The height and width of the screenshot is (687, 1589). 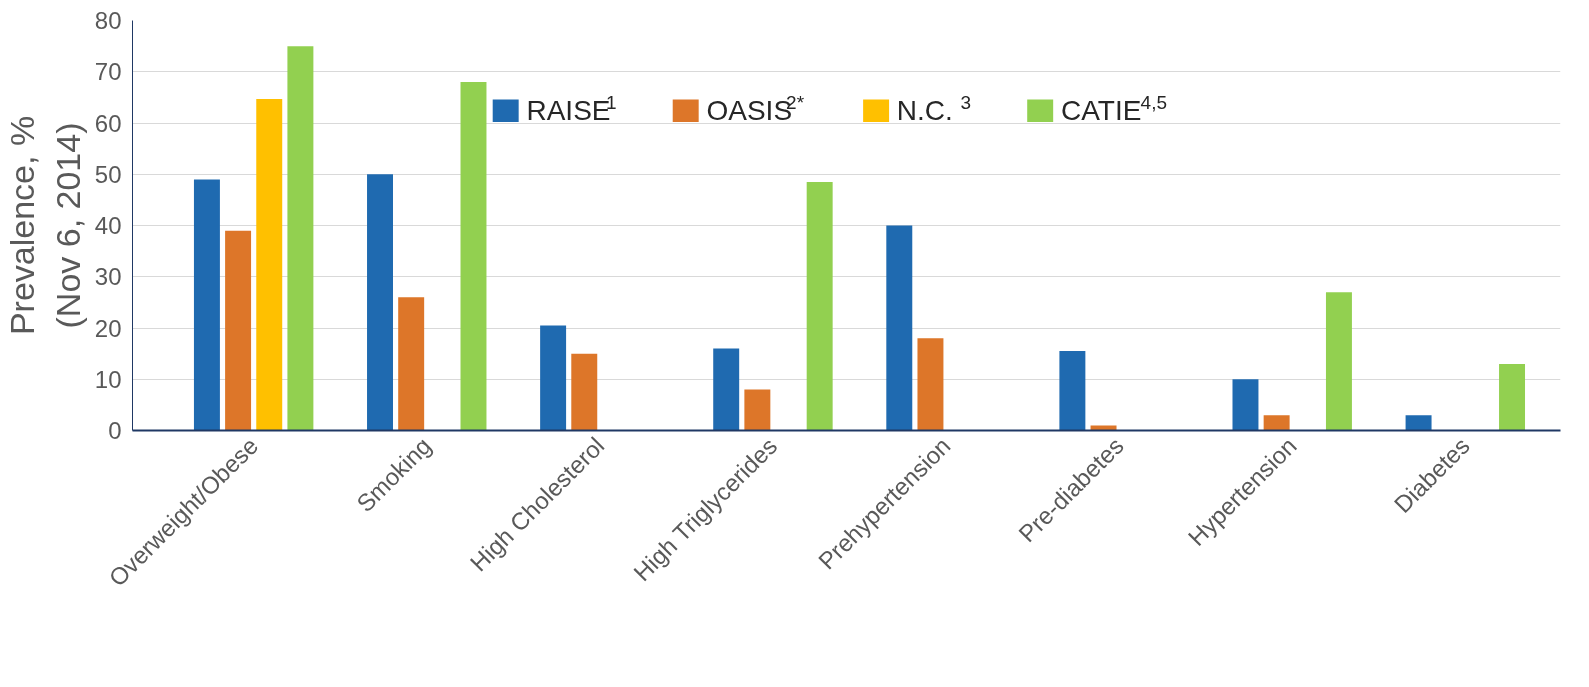 What do you see at coordinates (108, 123) in the screenshot?
I see `y-tick-label: 60` at bounding box center [108, 123].